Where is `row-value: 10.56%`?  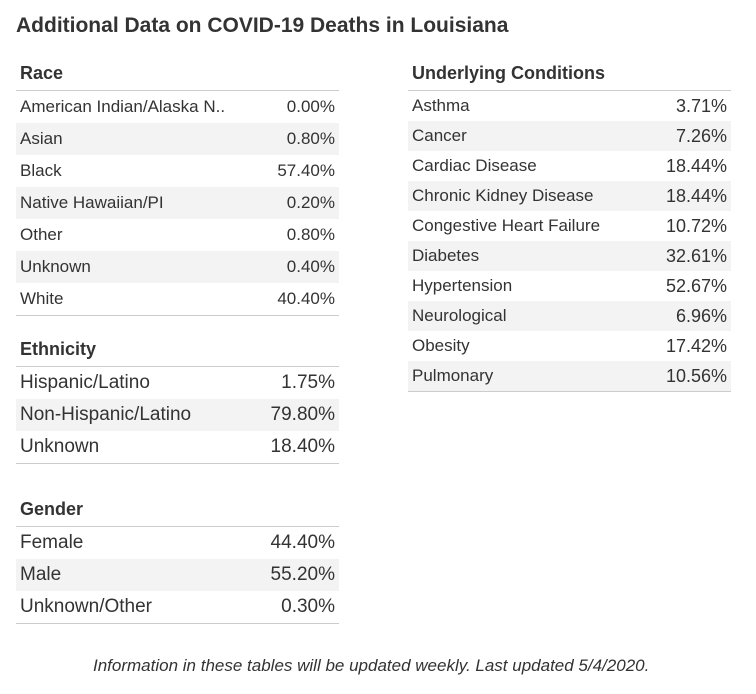
row-value: 10.56% is located at coordinates (684, 376).